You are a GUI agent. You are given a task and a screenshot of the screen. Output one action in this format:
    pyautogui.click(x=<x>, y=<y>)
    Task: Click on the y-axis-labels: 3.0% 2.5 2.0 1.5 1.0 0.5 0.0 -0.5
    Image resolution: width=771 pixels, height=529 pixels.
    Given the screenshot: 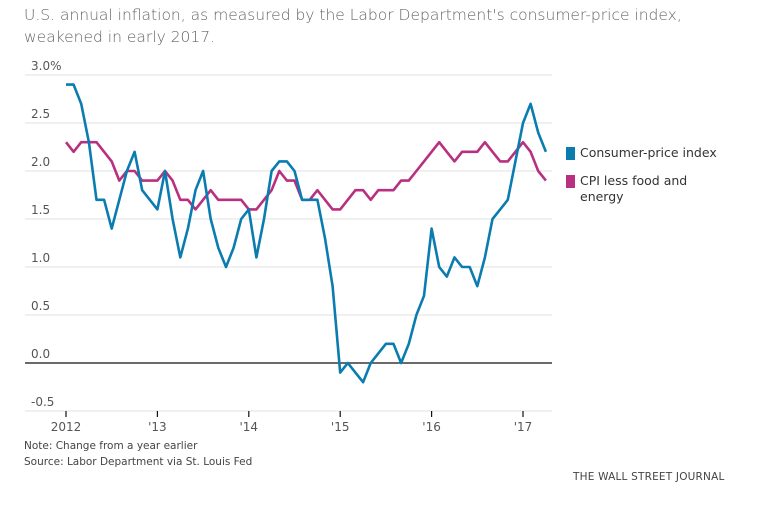 What is the action you would take?
    pyautogui.click(x=46, y=234)
    